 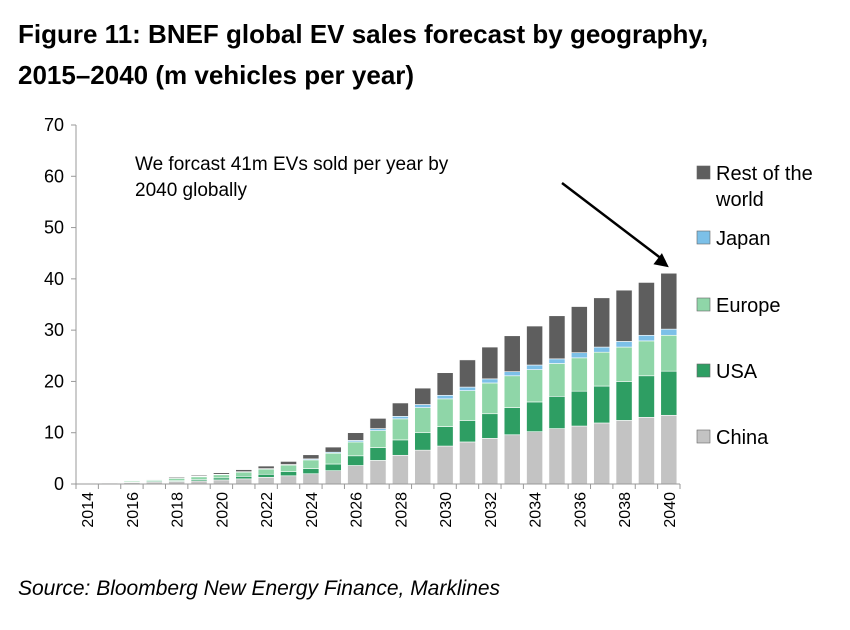 I want to click on x-tick-label: 2030, so click(x=446, y=510).